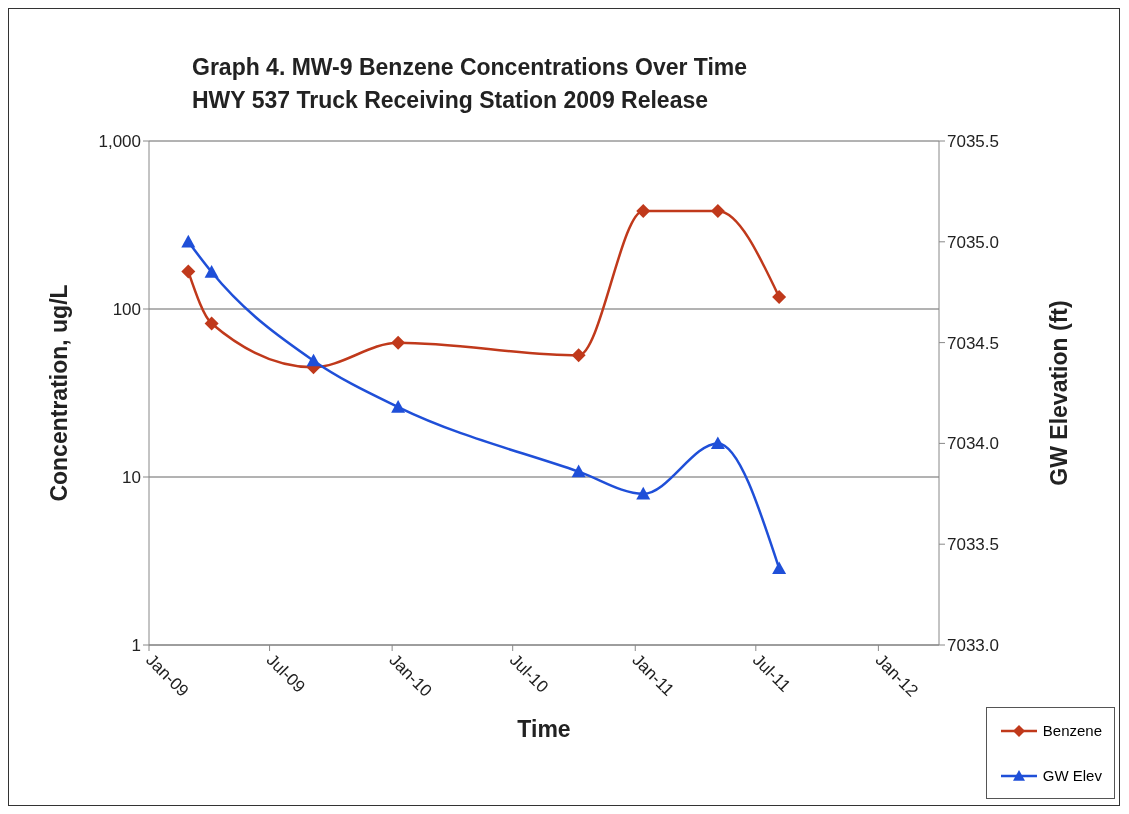 The height and width of the screenshot is (814, 1129). I want to click on x-axis-title: Time, so click(544, 729).